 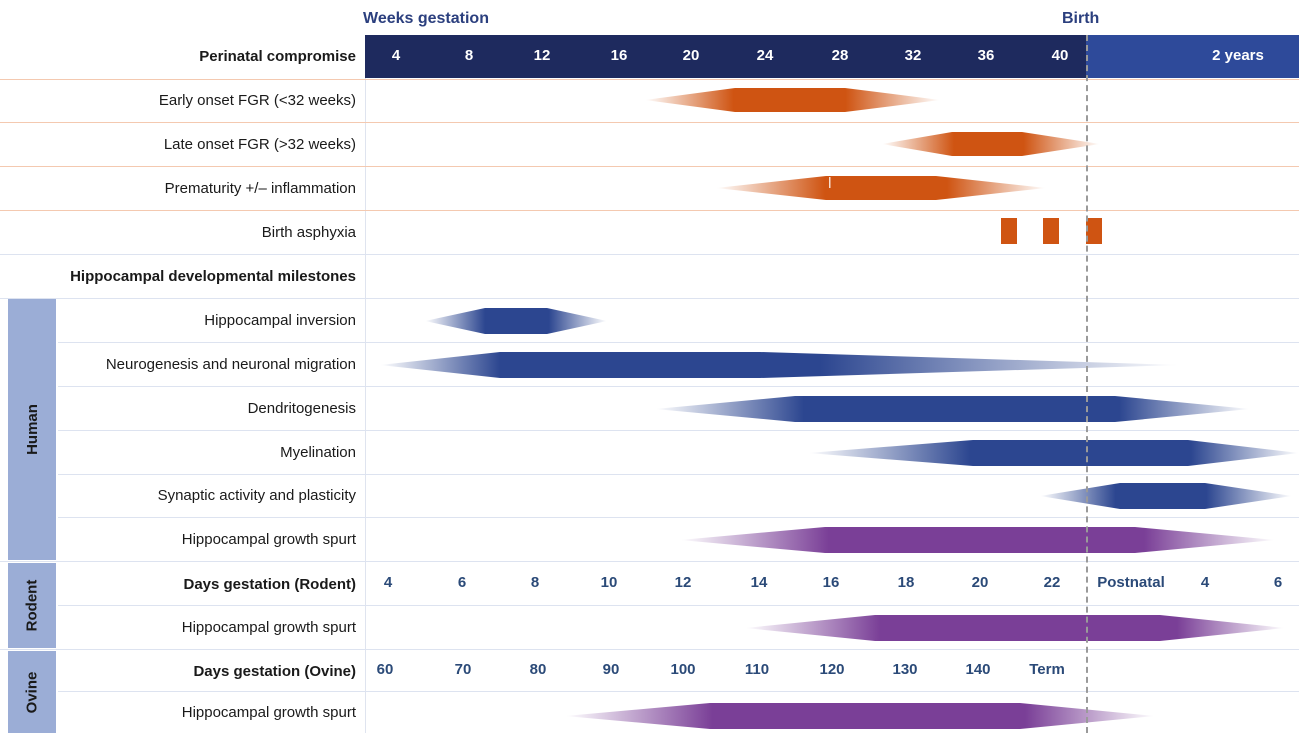 What do you see at coordinates (1131, 582) in the screenshot?
I see `rodent-tick: Postnatal` at bounding box center [1131, 582].